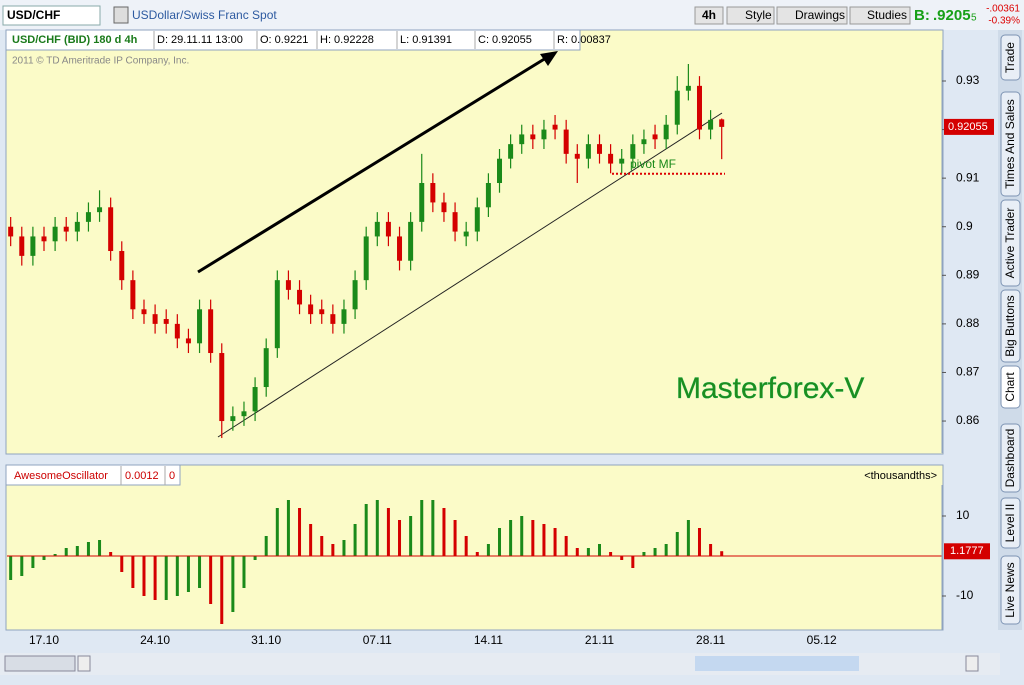 The width and height of the screenshot is (1024, 685). I want to click on studies-button, so click(880, 15).